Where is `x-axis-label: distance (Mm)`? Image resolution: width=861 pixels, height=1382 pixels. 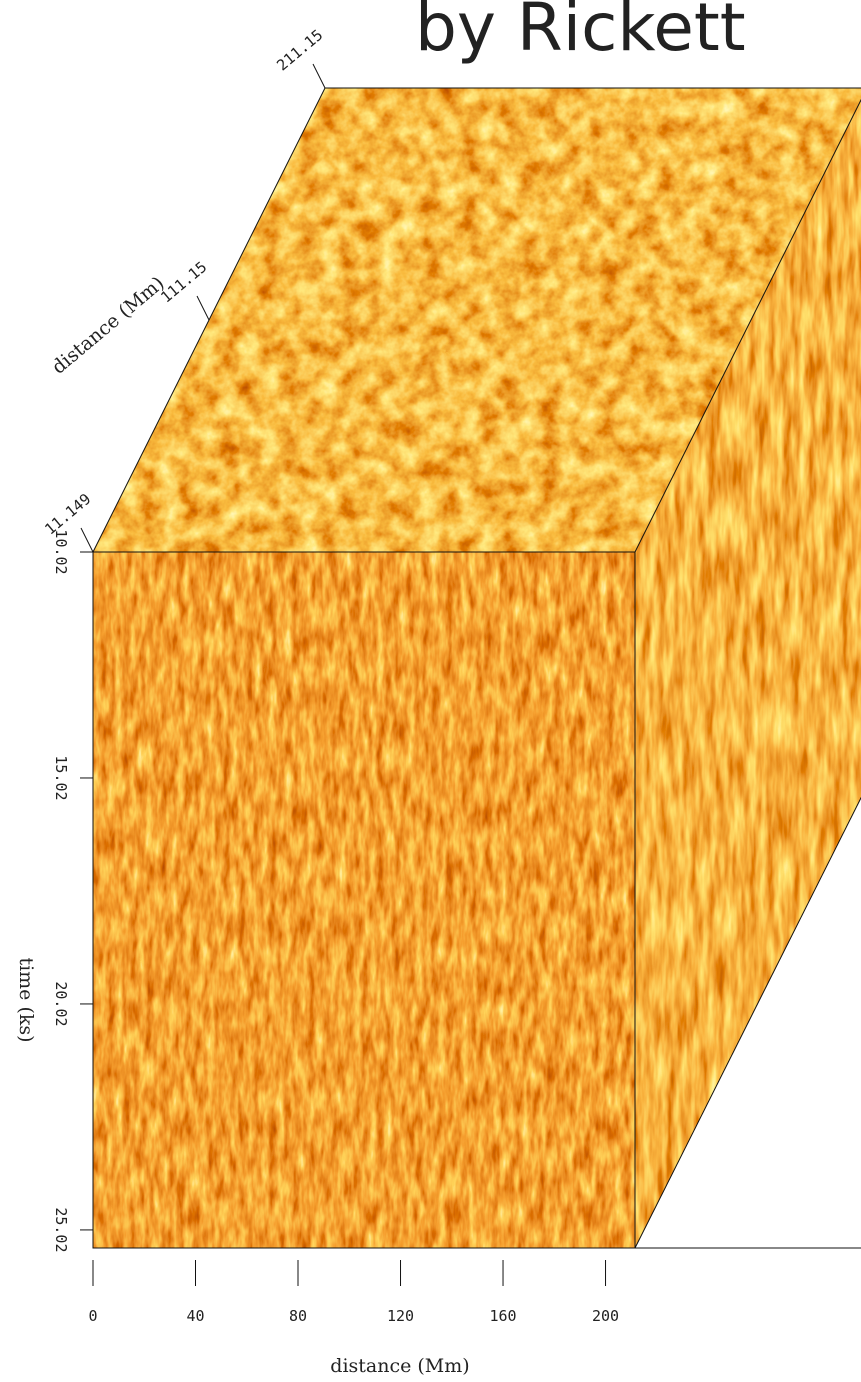
x-axis-label: distance (Mm) is located at coordinates (399, 1366).